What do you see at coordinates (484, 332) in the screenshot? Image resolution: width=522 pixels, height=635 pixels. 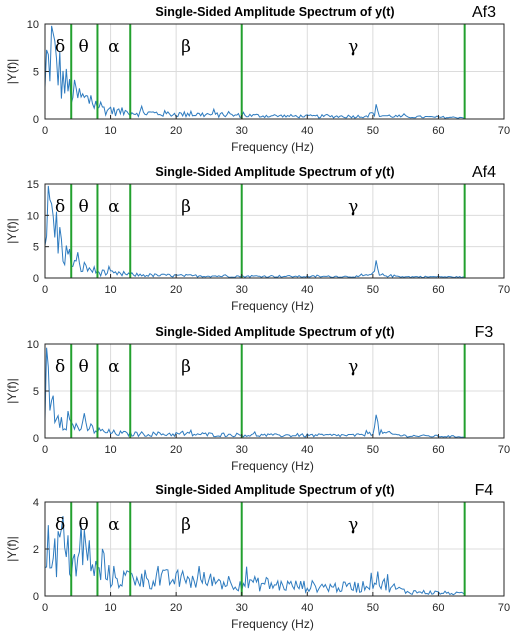 I see `channel-label: F3` at bounding box center [484, 332].